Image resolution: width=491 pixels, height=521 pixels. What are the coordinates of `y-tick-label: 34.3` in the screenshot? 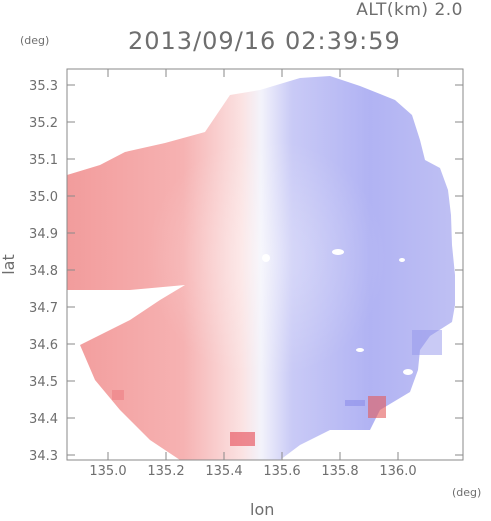 It's located at (43, 456).